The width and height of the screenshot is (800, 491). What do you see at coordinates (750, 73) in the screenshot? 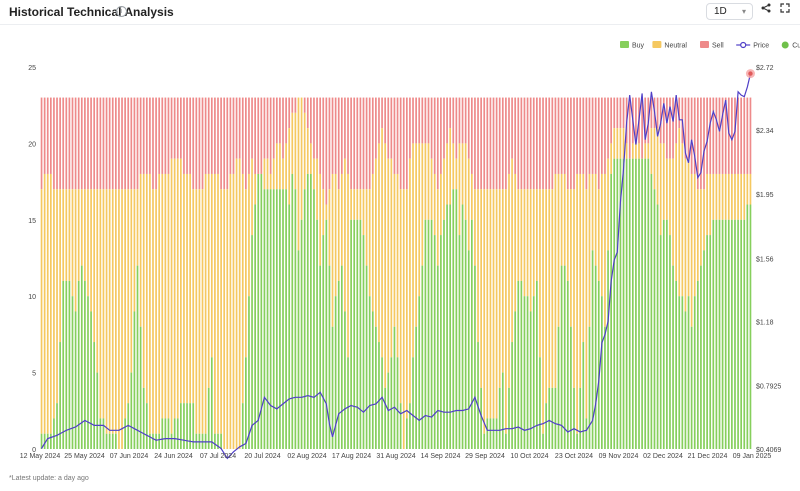
I see `current-price-marker` at bounding box center [750, 73].